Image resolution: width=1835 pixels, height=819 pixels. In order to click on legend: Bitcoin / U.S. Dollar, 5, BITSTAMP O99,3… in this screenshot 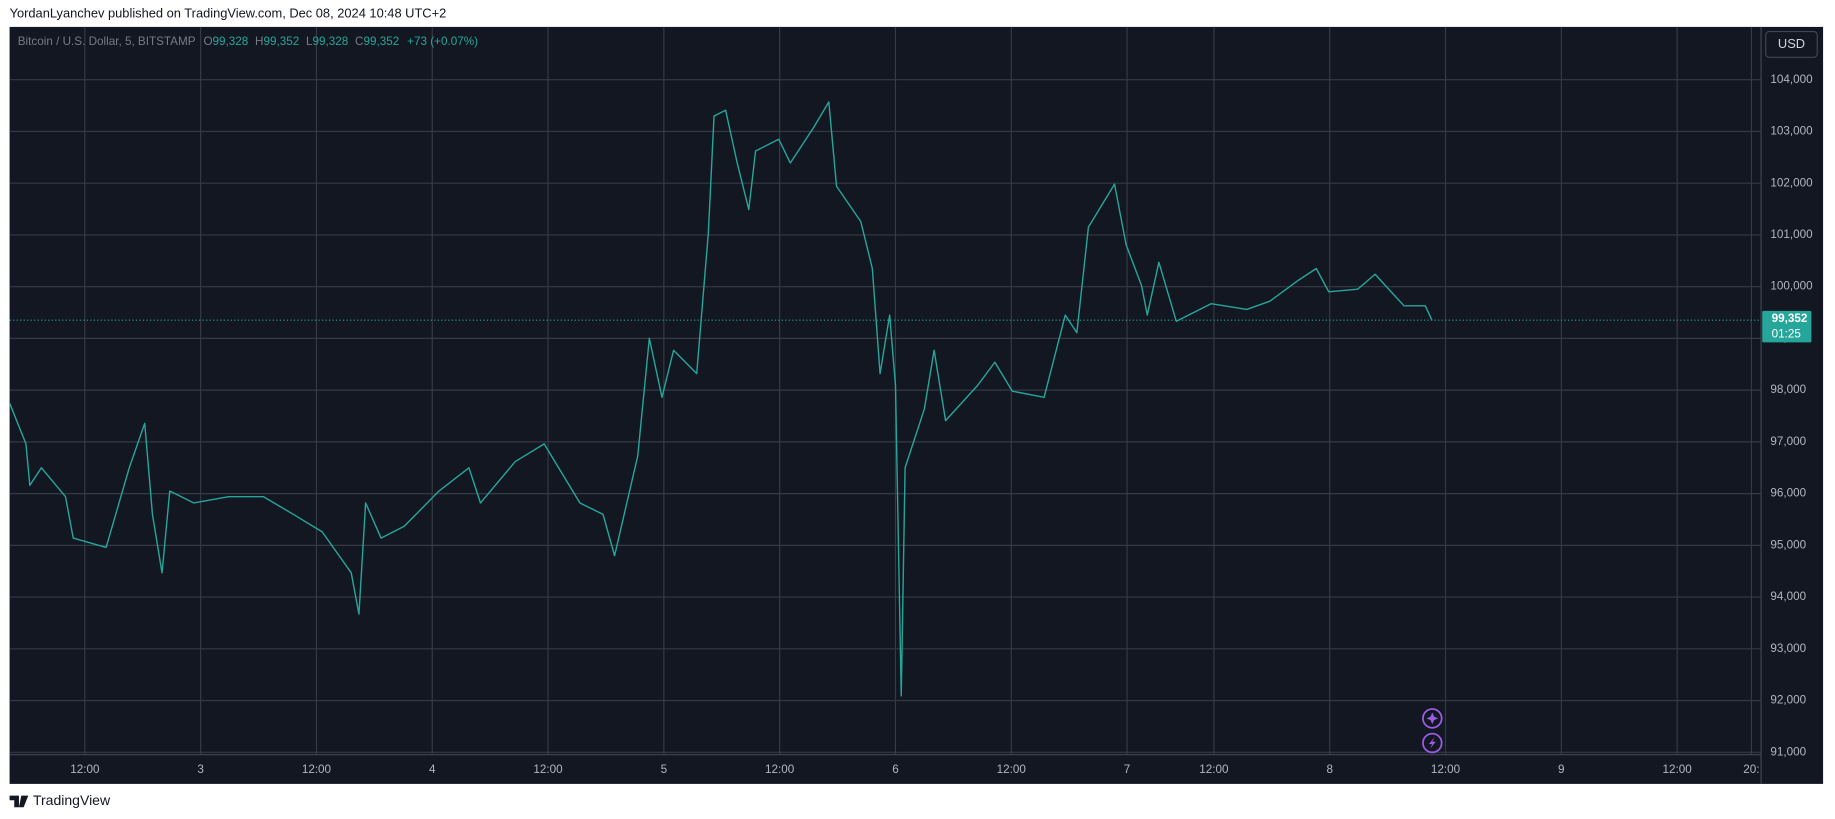, I will do `click(248, 41)`.